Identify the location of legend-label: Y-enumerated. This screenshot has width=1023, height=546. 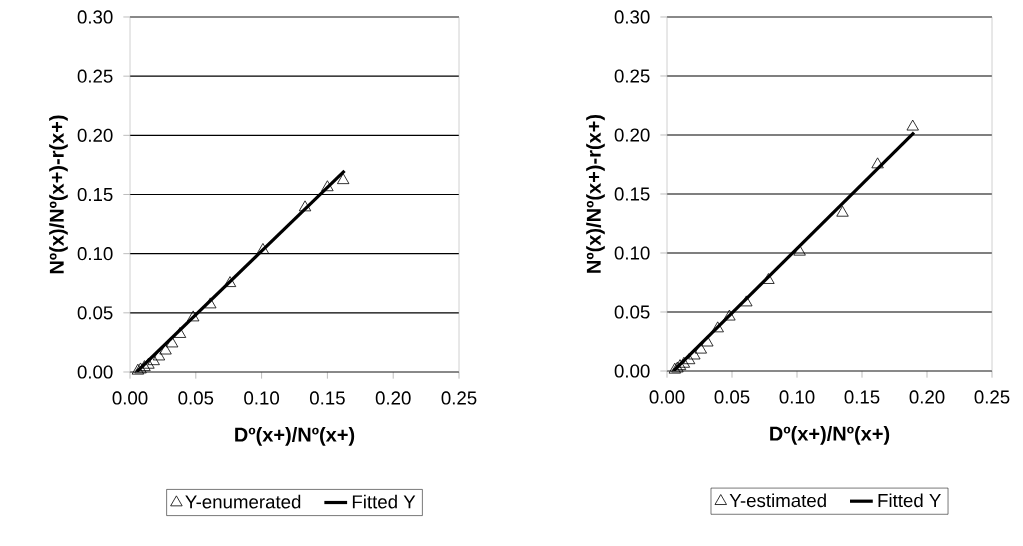
(243, 501).